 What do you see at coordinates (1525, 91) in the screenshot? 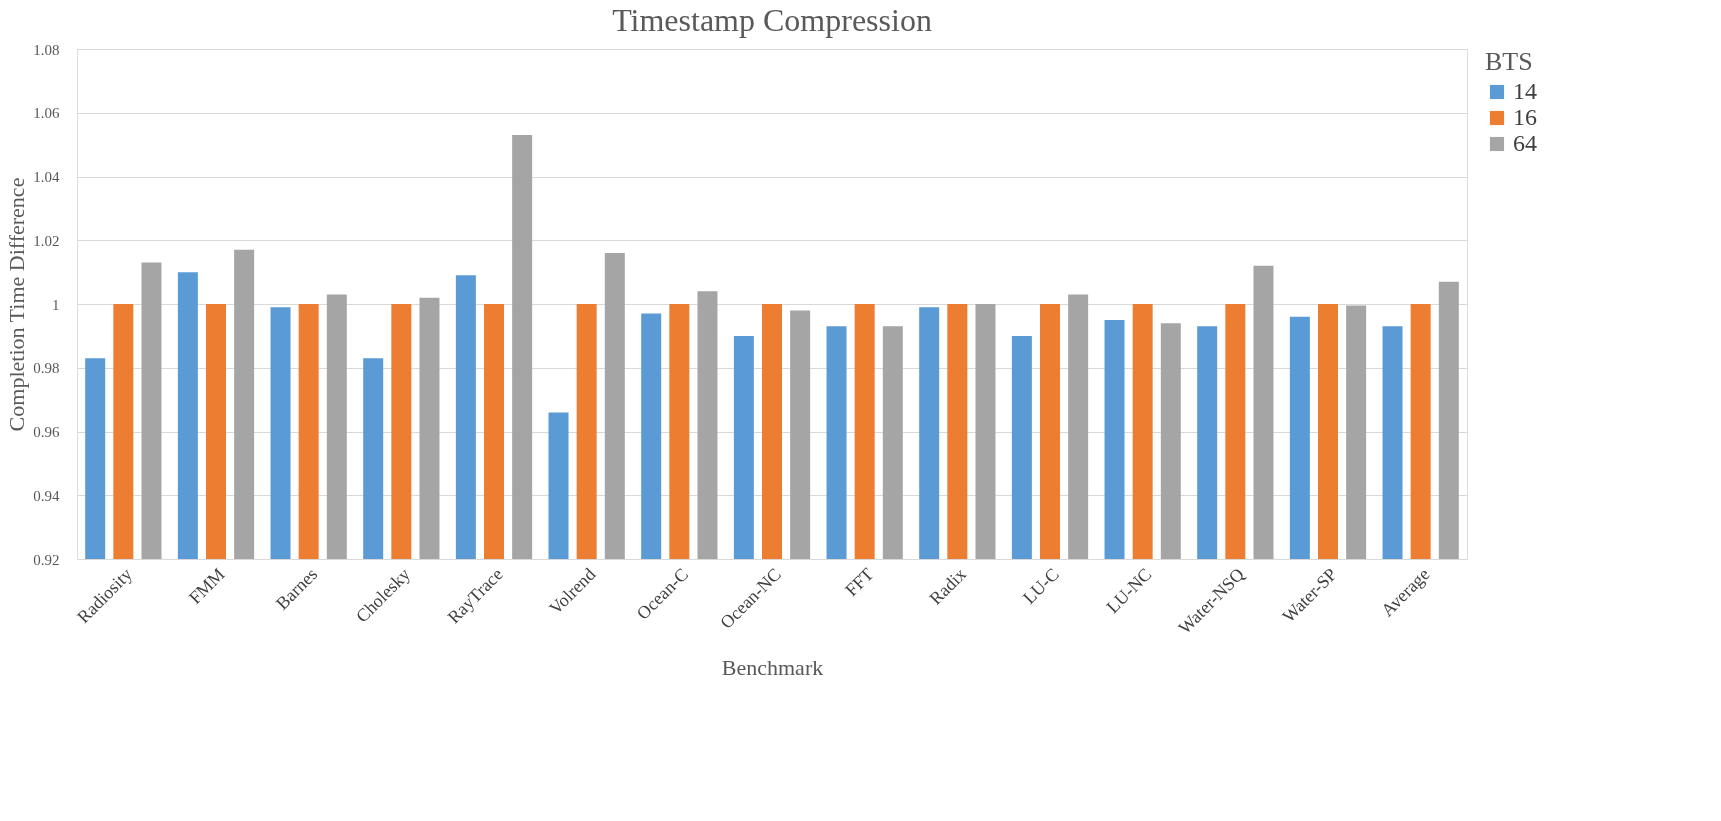
I see `legend-label: 14` at bounding box center [1525, 91].